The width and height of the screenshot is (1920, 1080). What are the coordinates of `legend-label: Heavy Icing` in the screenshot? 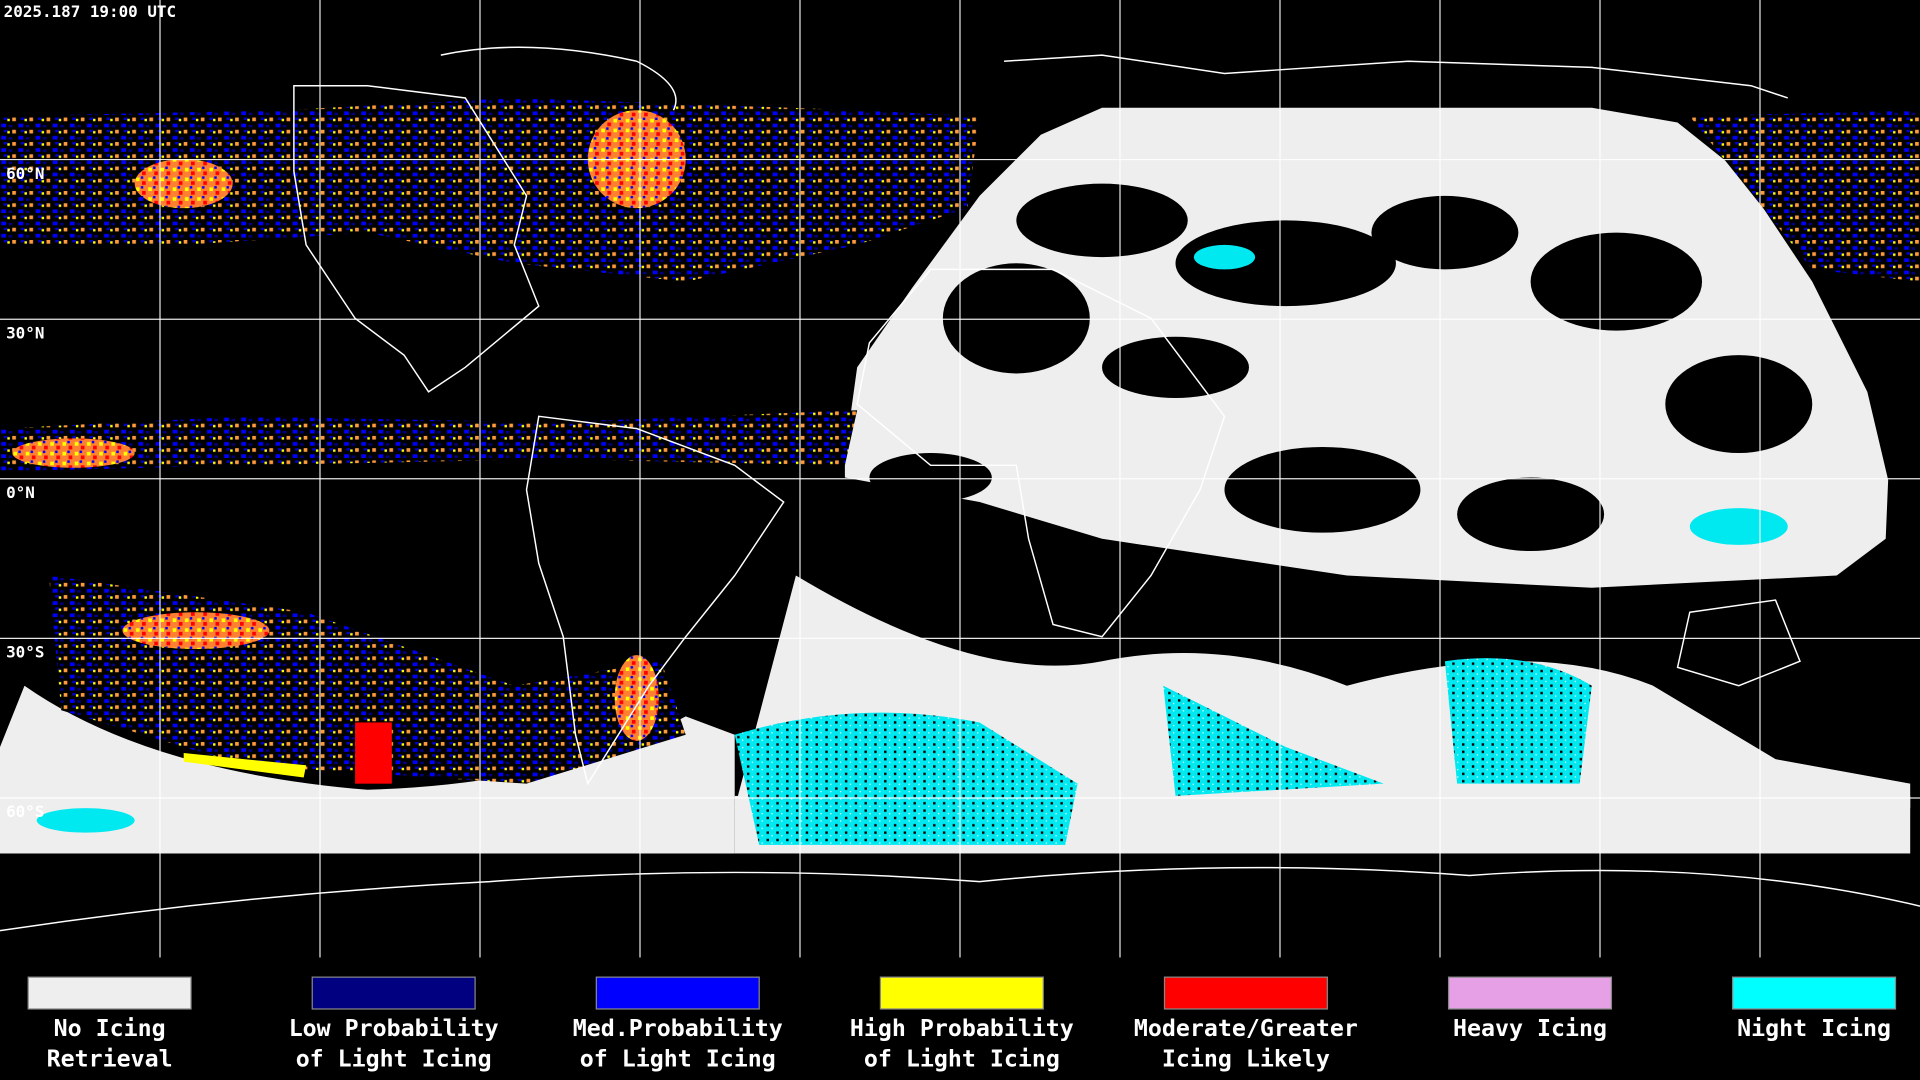 It's located at (1530, 1028).